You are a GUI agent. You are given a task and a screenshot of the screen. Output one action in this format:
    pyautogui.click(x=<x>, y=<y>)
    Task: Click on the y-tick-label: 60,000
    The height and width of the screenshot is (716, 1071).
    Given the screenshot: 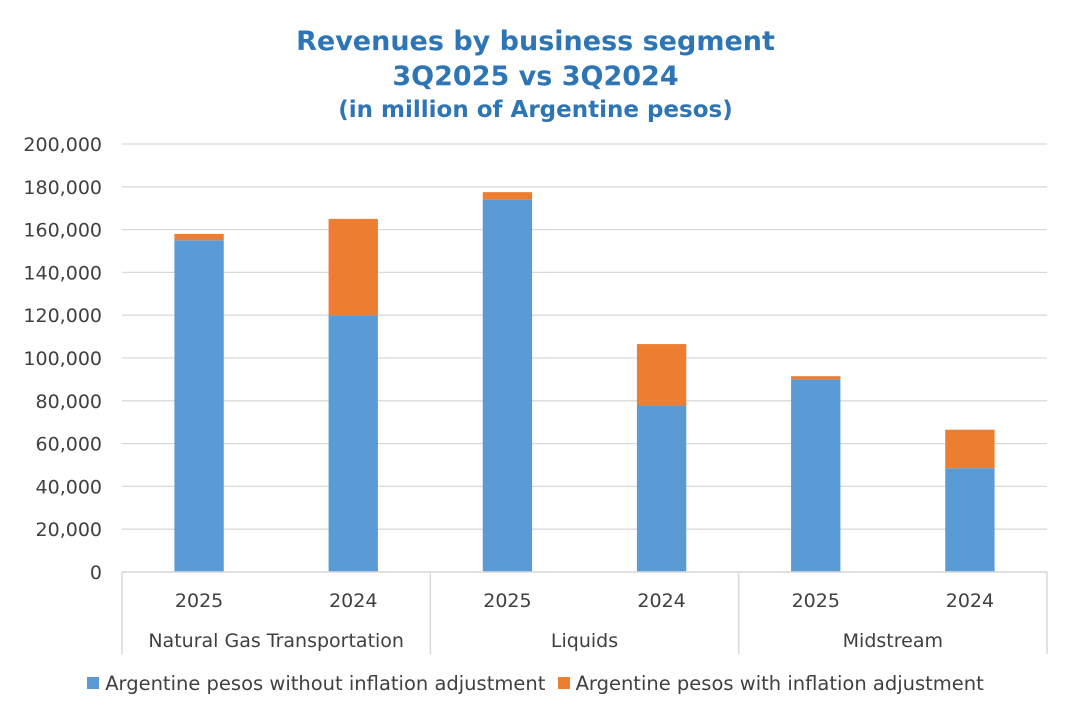 What is the action you would take?
    pyautogui.click(x=69, y=445)
    